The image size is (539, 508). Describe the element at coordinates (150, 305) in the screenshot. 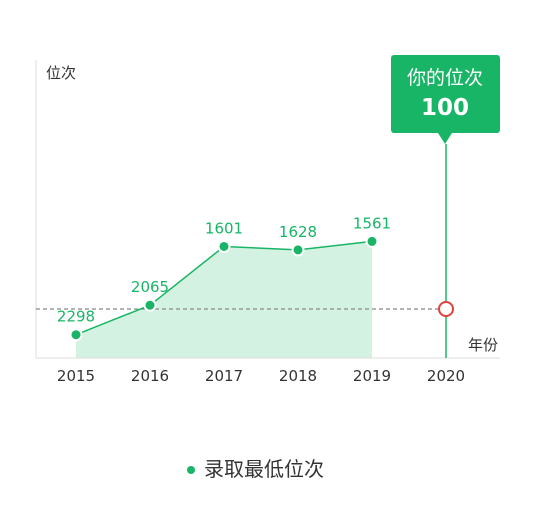

I see `data-point-2016` at that location.